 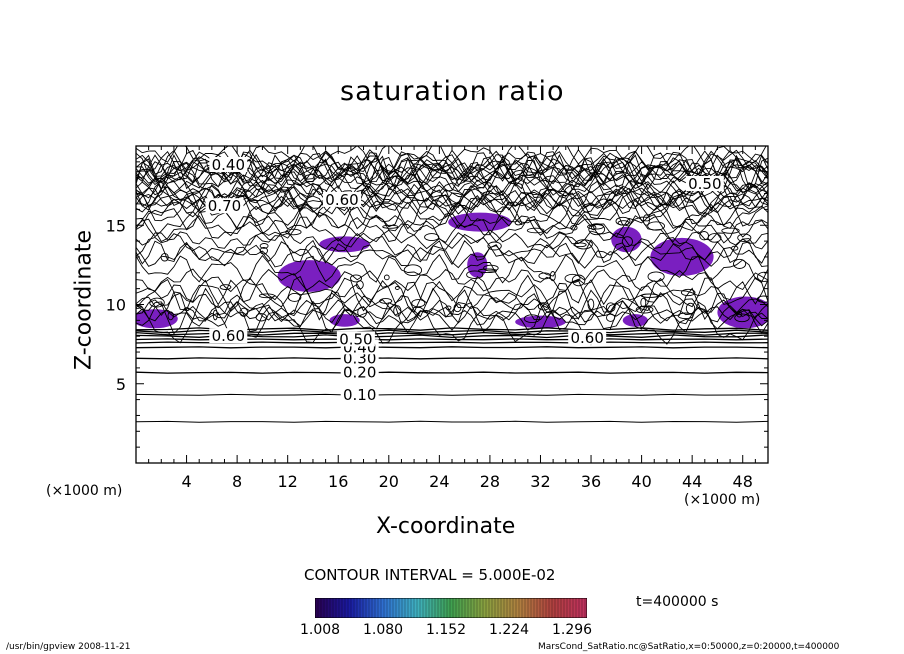 I want to click on colorbar-tick-label: 1.296, so click(x=572, y=630).